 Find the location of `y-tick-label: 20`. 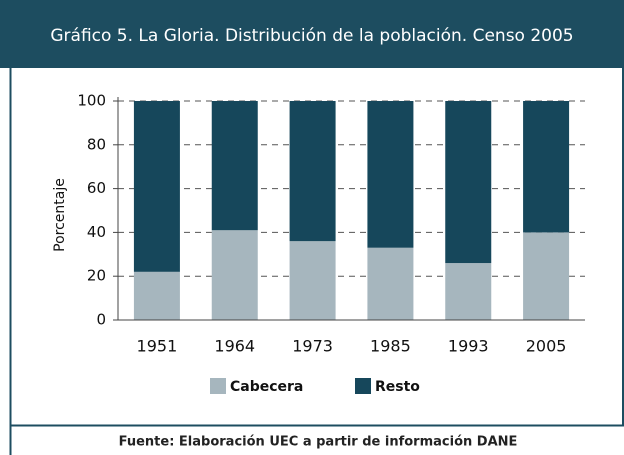

y-tick-label: 20 is located at coordinates (96, 276).